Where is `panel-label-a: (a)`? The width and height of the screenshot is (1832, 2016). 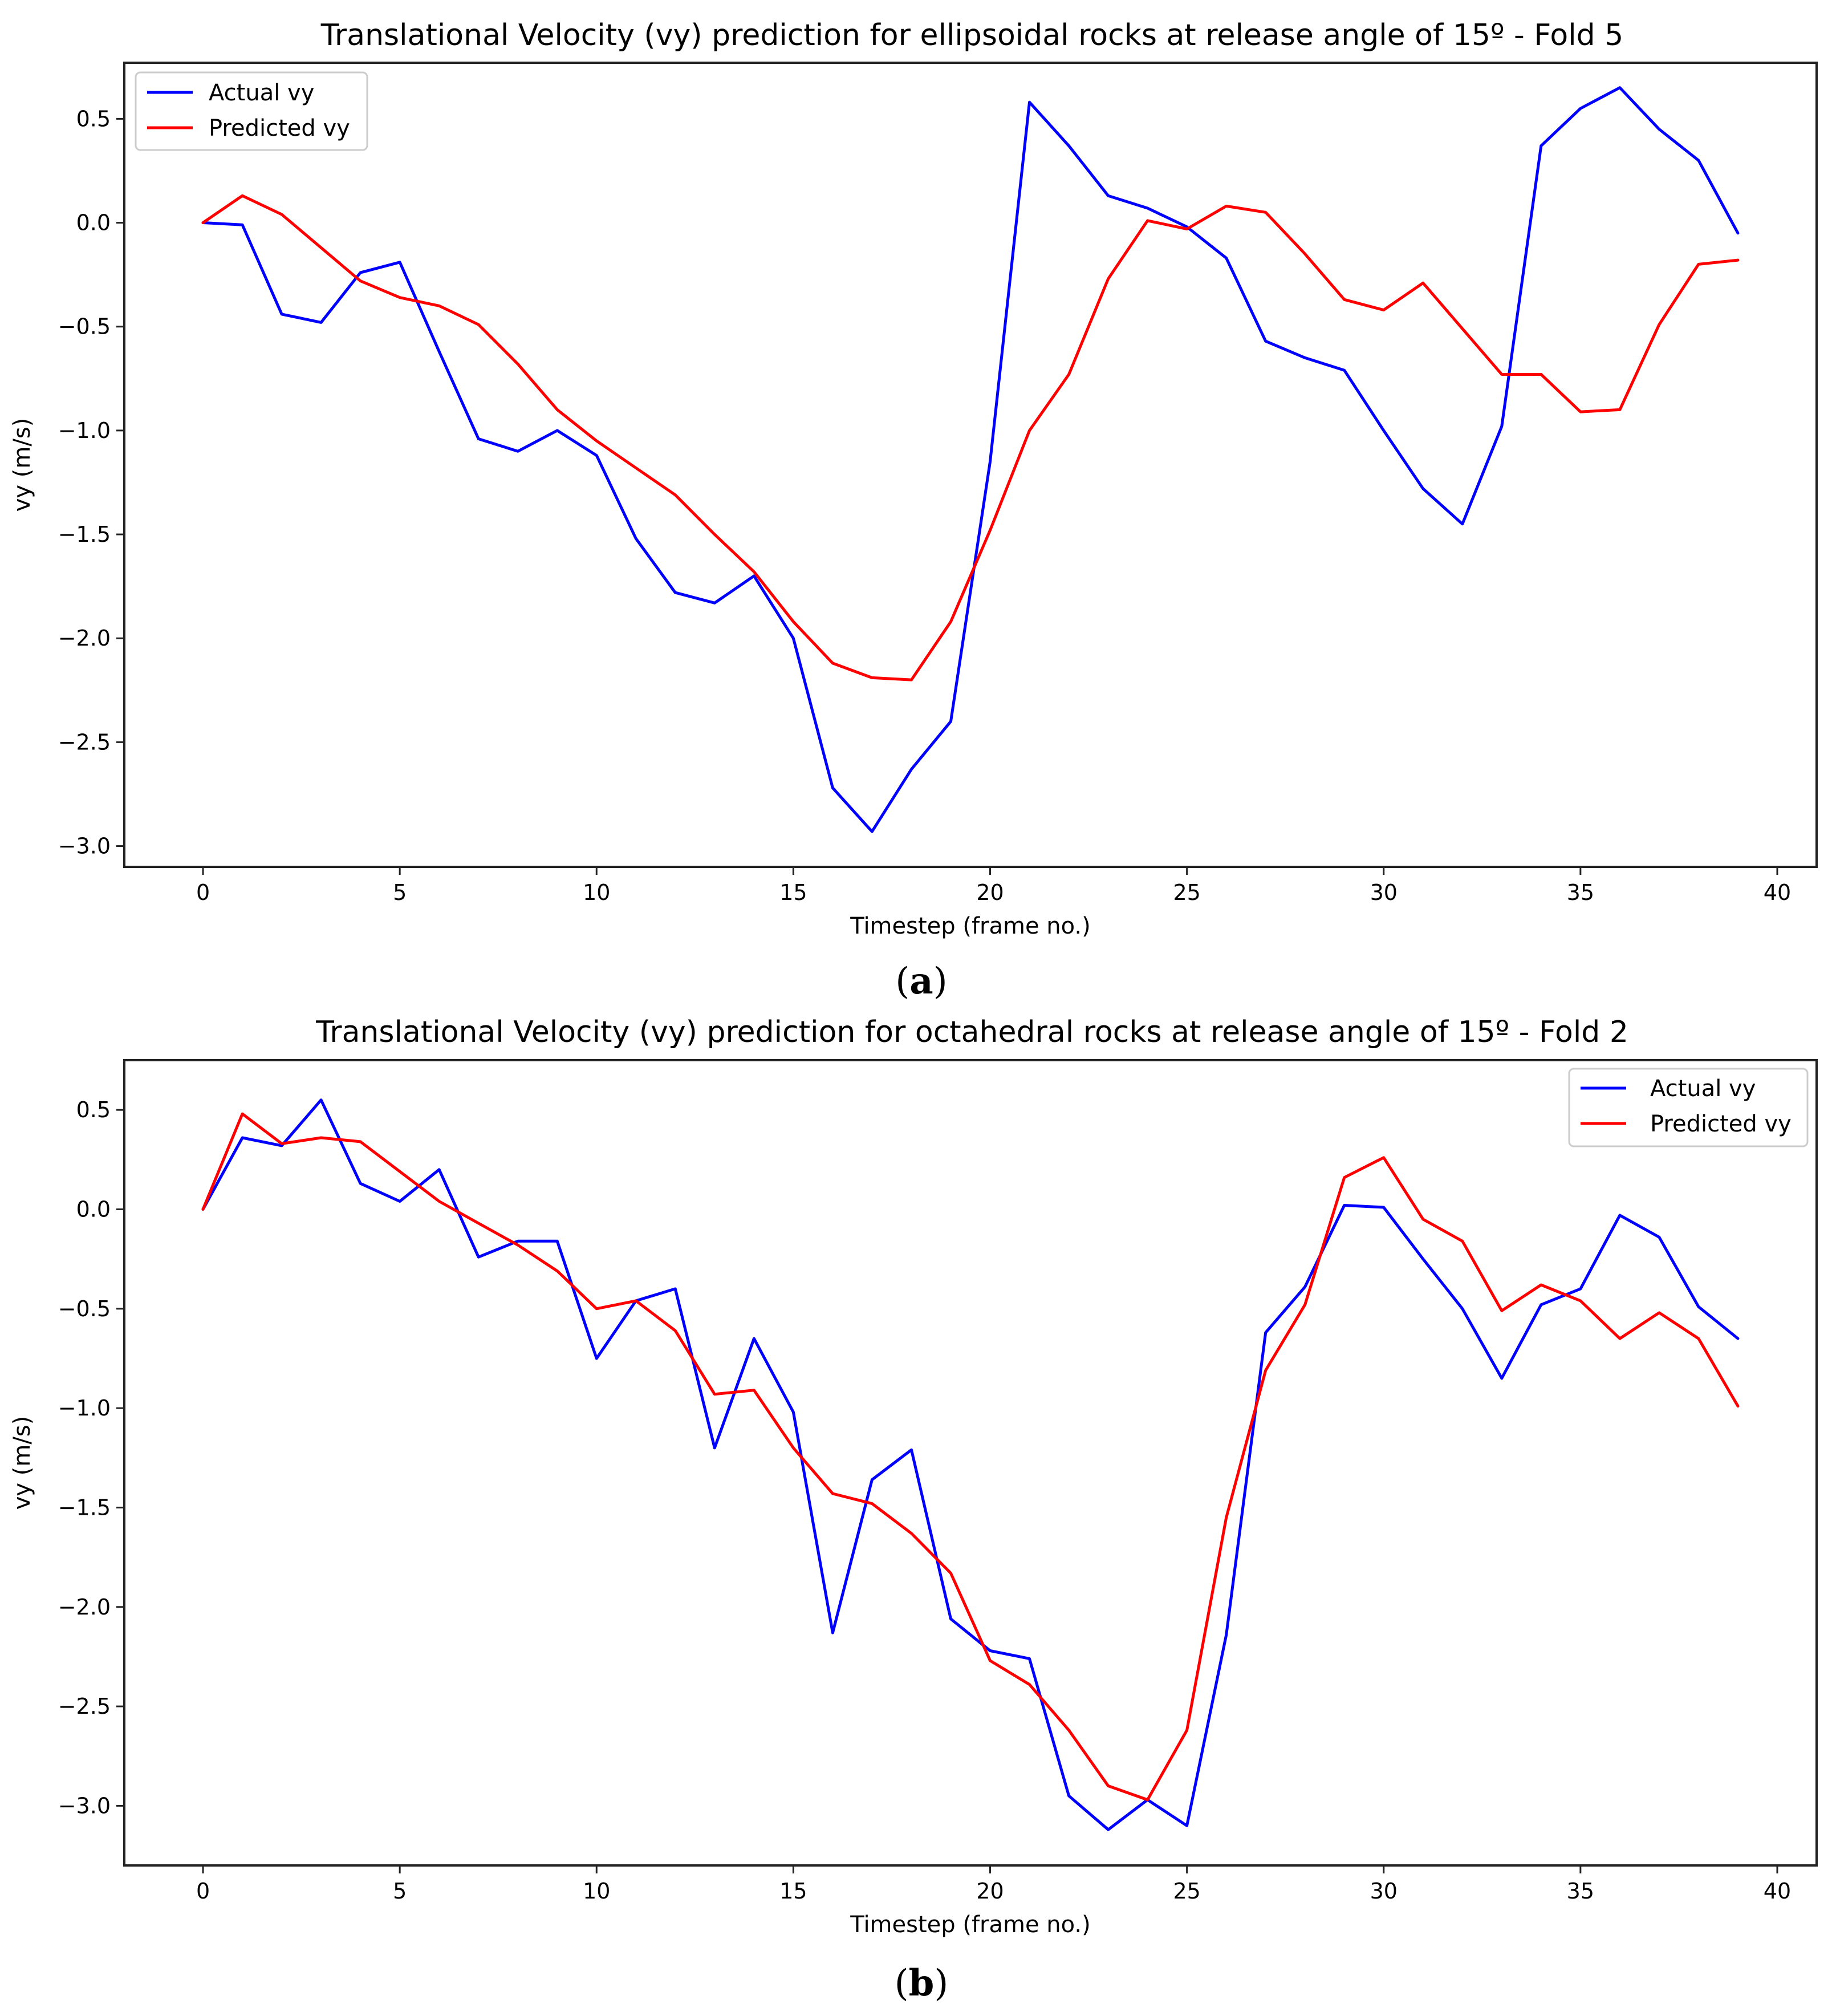 panel-label-a: (a) is located at coordinates (921, 981).